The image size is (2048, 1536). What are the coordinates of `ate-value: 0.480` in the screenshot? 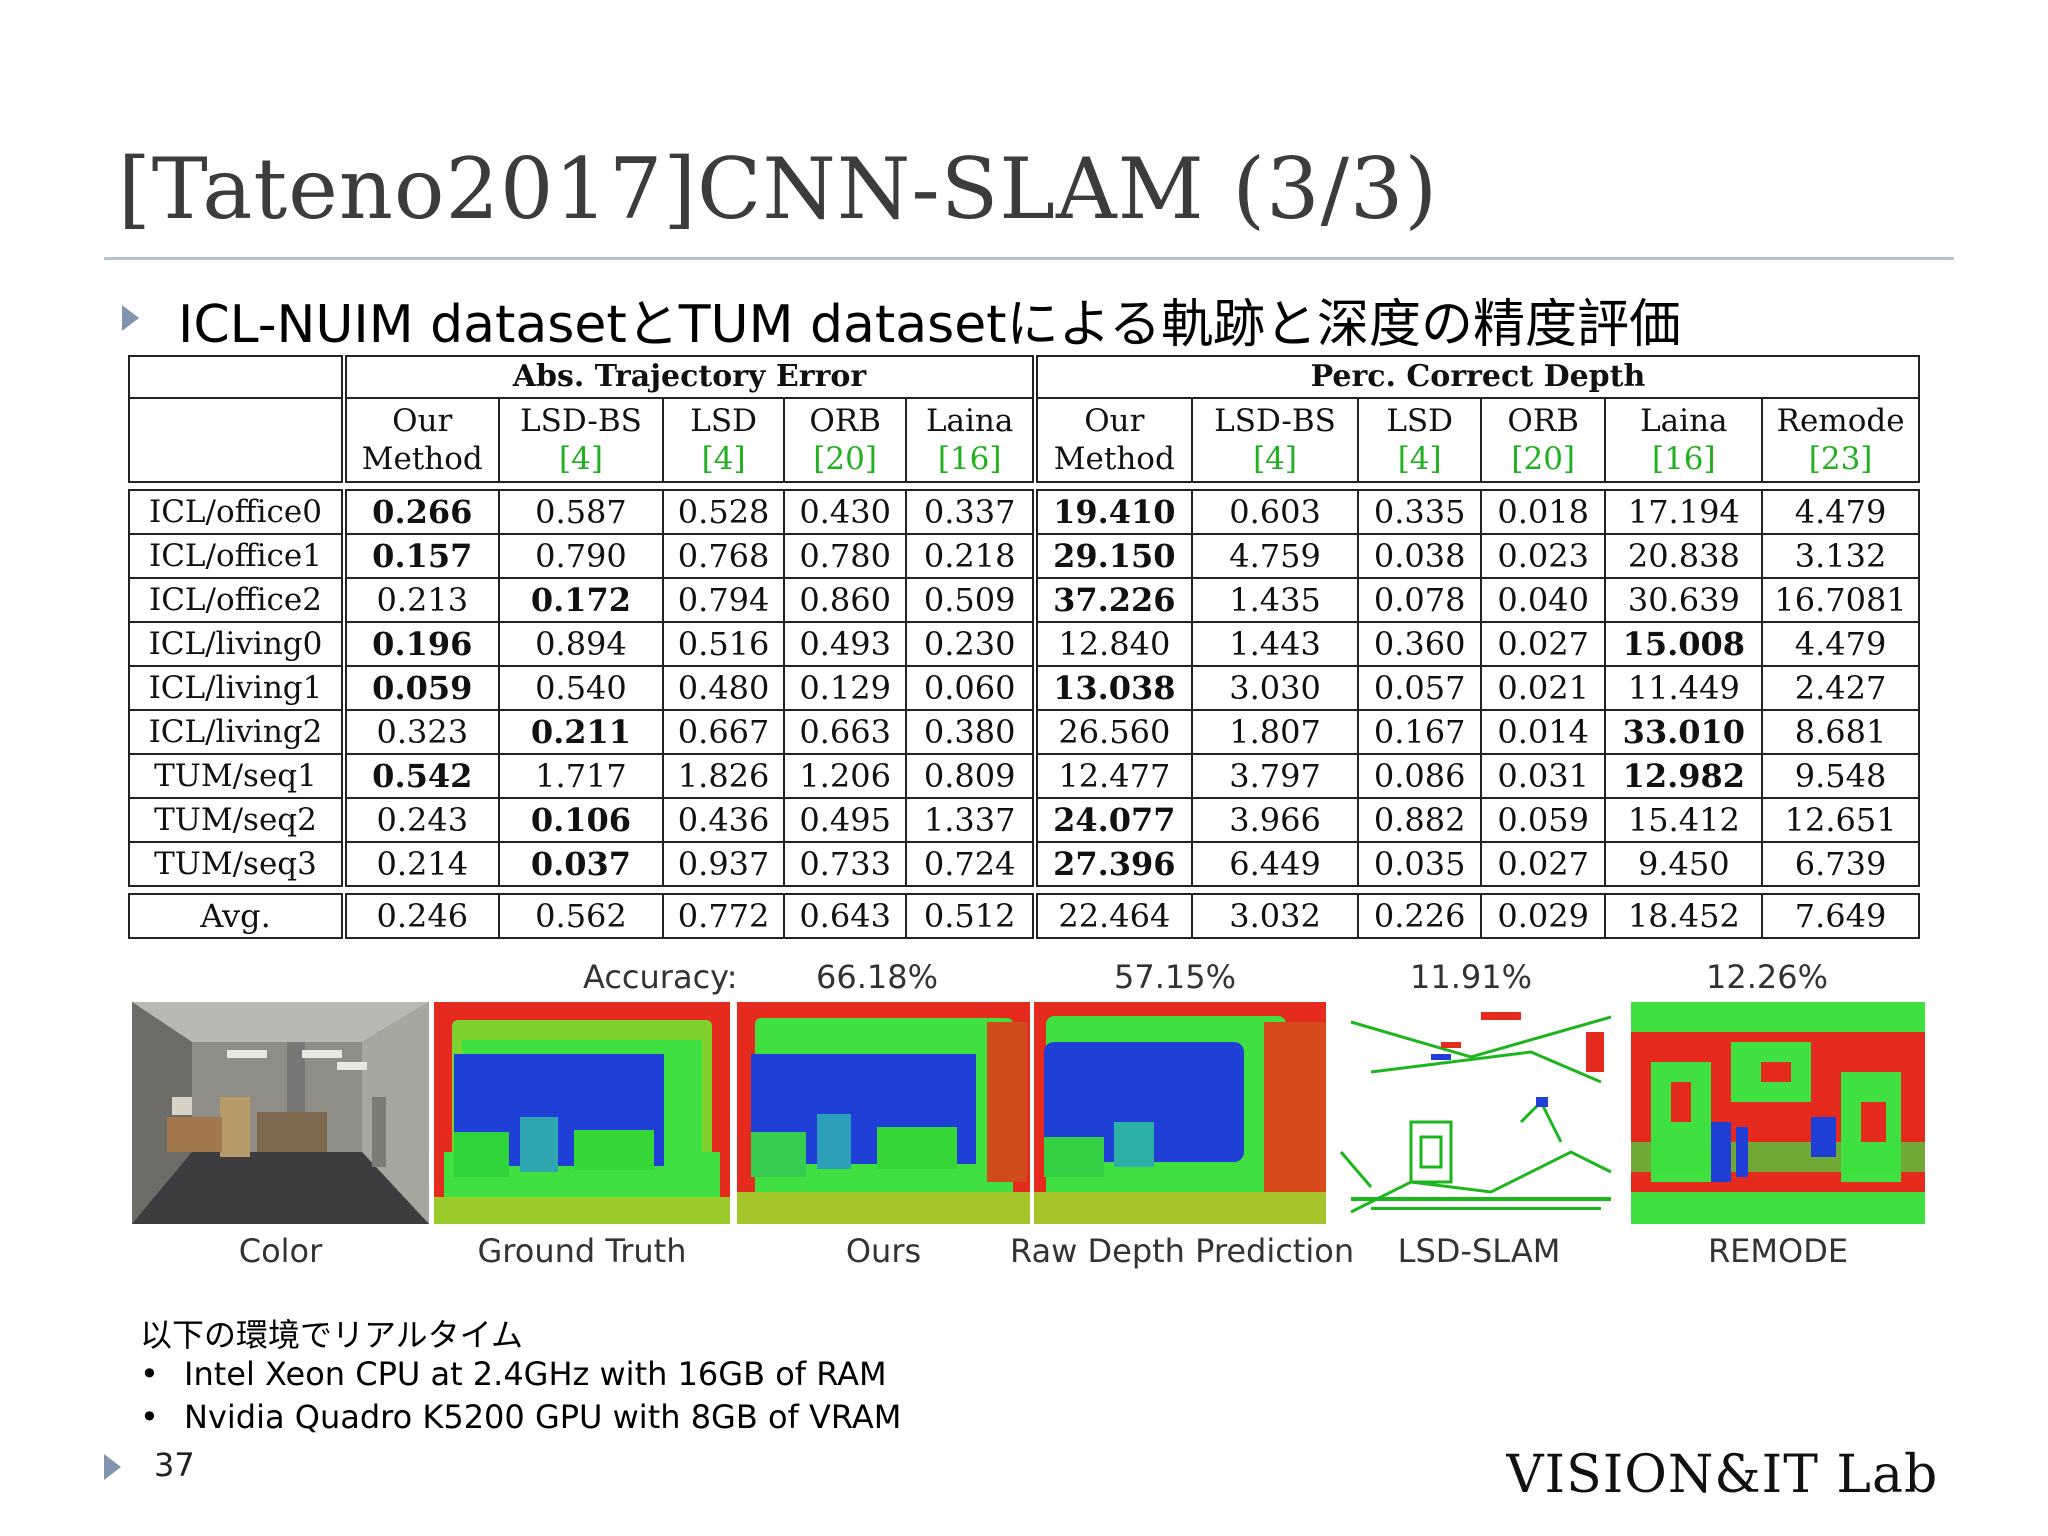 It's located at (723, 688).